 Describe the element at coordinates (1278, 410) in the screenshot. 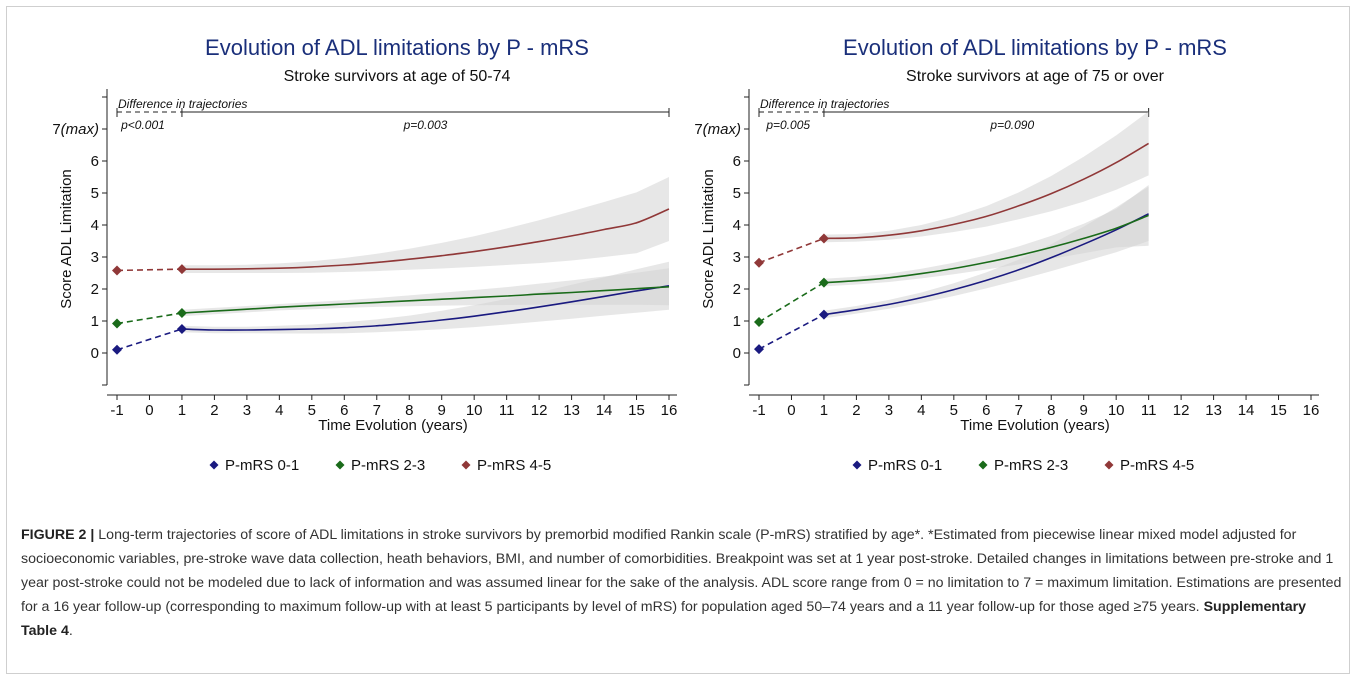

I see `x-tick-label: 15` at that location.